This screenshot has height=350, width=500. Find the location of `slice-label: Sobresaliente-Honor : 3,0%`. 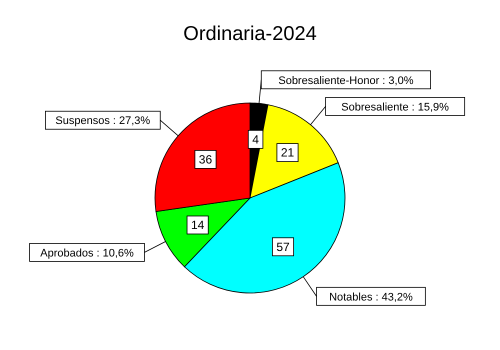

slice-label: Sobresaliente-Honor : 3,0% is located at coordinates (346, 80).